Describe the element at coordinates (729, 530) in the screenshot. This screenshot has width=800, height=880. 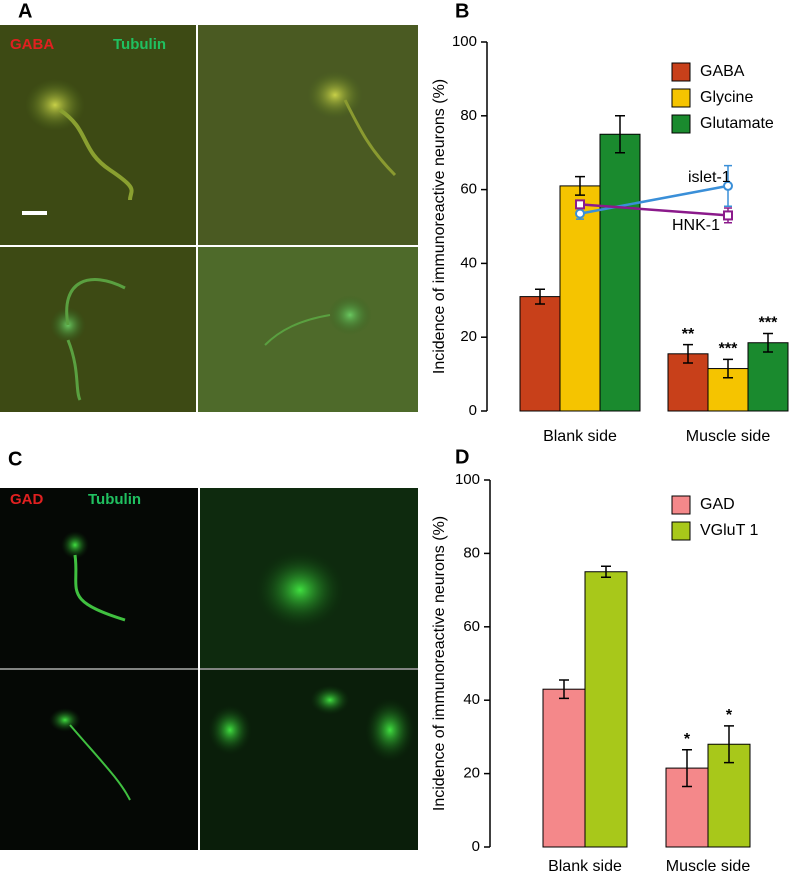
I see `legend-label: VGluT 1` at that location.